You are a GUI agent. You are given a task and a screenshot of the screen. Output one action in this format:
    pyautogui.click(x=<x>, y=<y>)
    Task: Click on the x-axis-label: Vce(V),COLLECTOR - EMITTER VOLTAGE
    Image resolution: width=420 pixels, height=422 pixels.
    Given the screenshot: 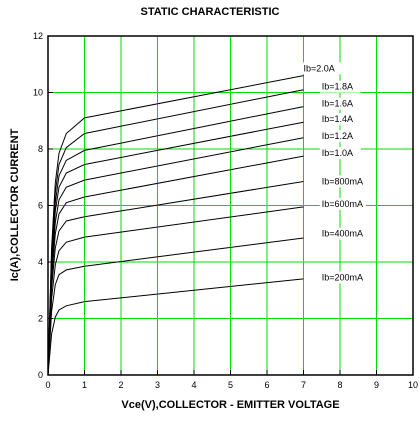 What is the action you would take?
    pyautogui.click(x=230, y=405)
    